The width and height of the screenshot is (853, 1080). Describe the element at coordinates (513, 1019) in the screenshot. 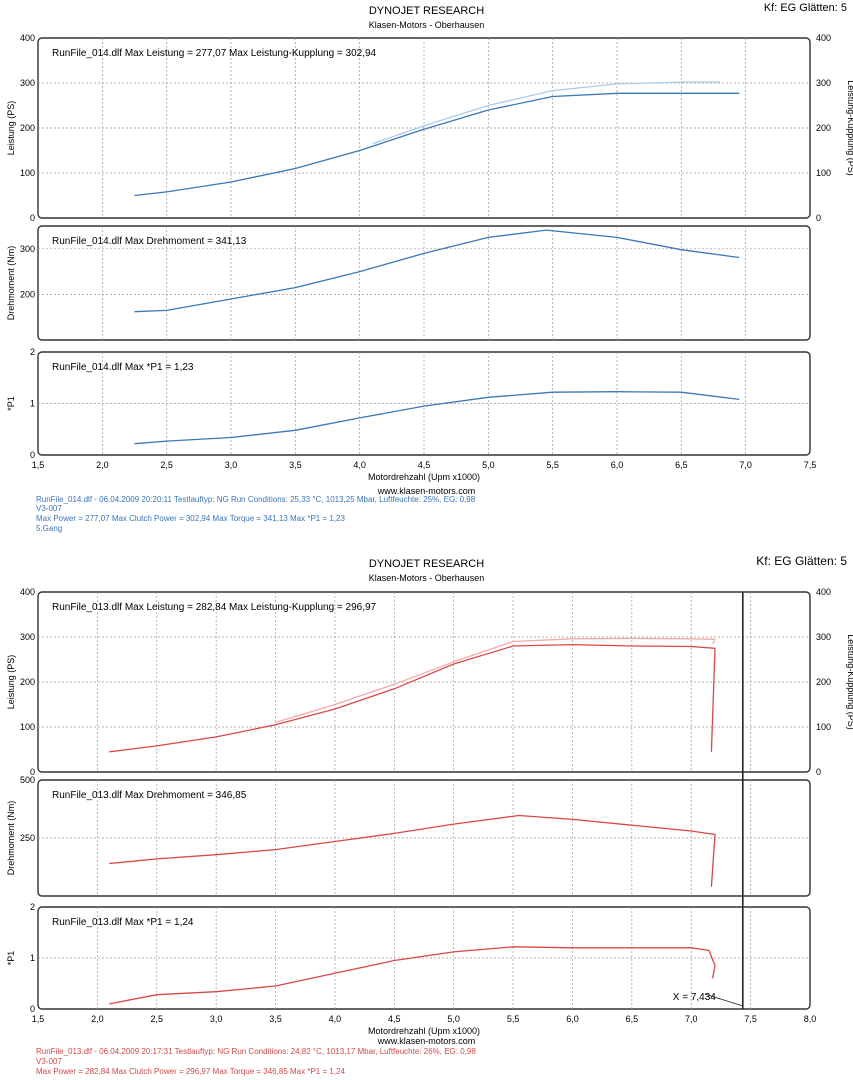

I see `sheet2-p1-xtick: 5,5` at that location.